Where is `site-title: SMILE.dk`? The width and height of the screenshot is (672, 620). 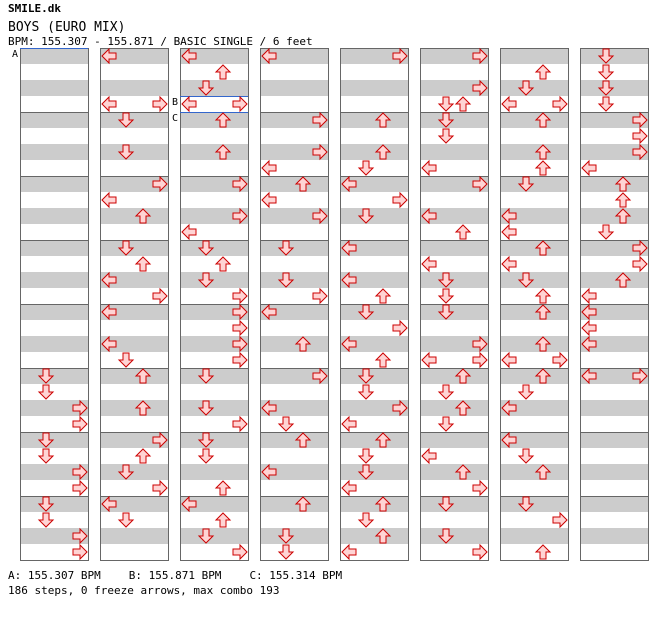 site-title: SMILE.dk is located at coordinates (34, 8).